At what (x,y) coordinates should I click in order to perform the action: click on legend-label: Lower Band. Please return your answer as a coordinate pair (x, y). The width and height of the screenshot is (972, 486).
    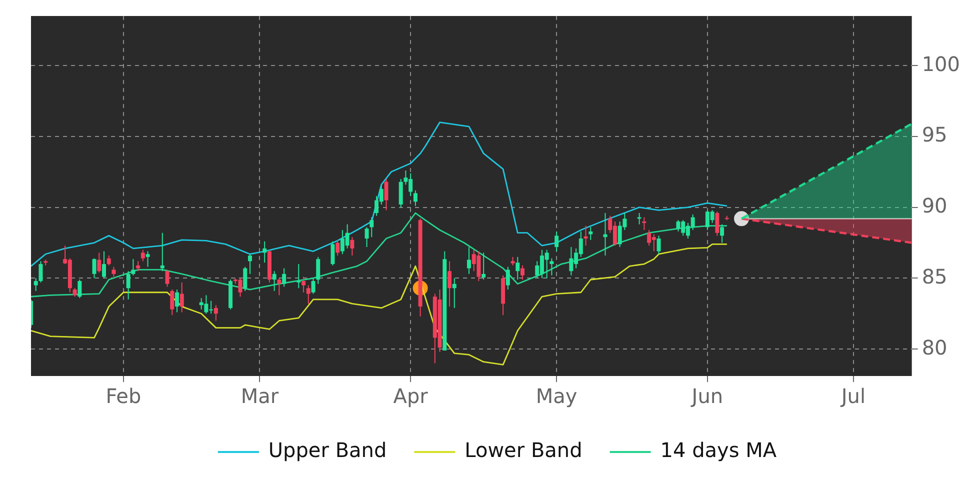
    Looking at the image, I should click on (523, 450).